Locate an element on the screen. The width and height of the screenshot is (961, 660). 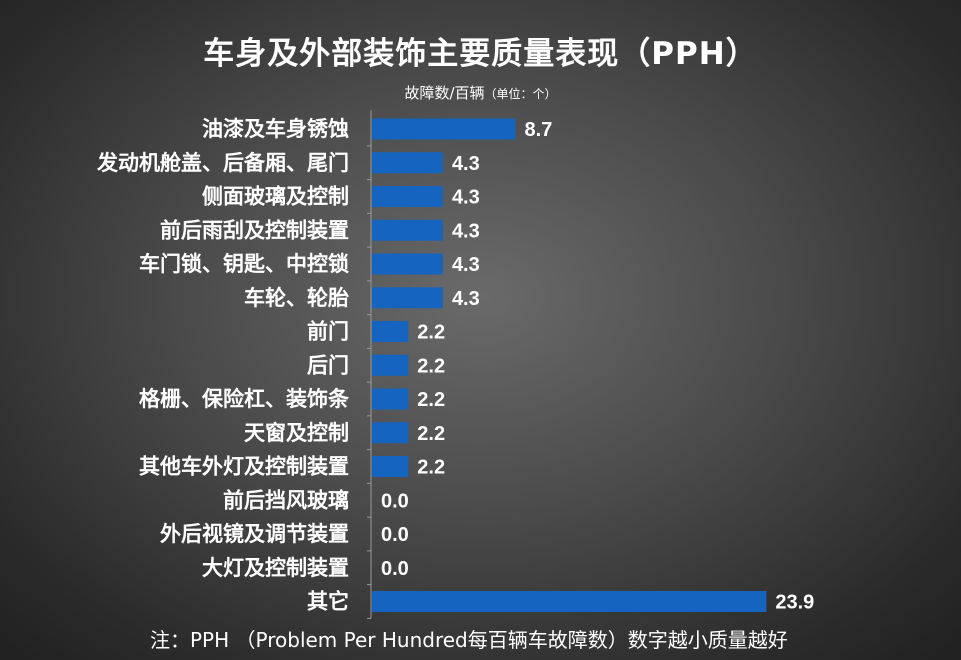
subtitle-text: 故障数/百辆 is located at coordinates (444, 93).